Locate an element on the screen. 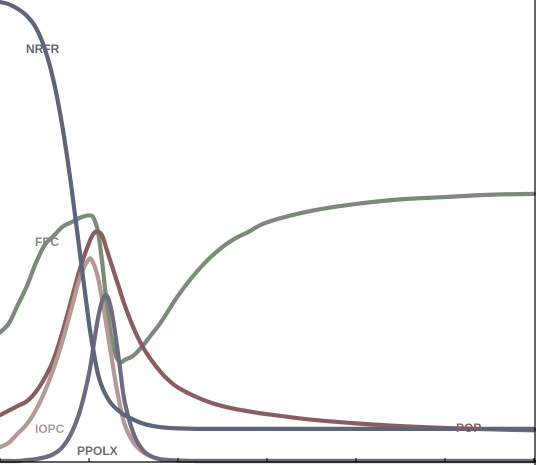 This screenshot has width=536, height=465. series-label-ppolx: PPOLX is located at coordinates (97, 451).